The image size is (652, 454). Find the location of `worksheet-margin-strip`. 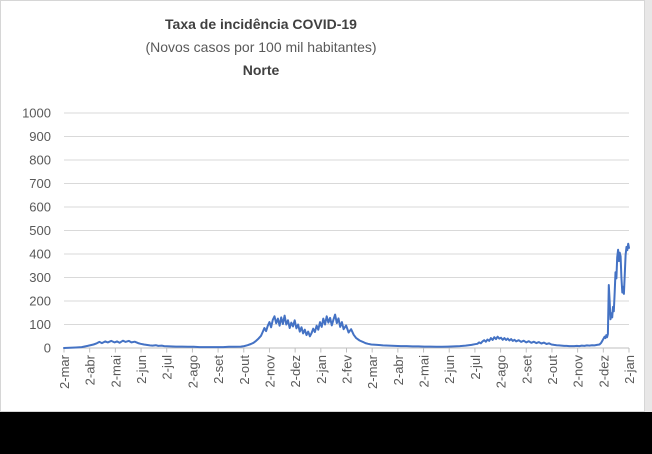

worksheet-margin-strip is located at coordinates (648, 206).